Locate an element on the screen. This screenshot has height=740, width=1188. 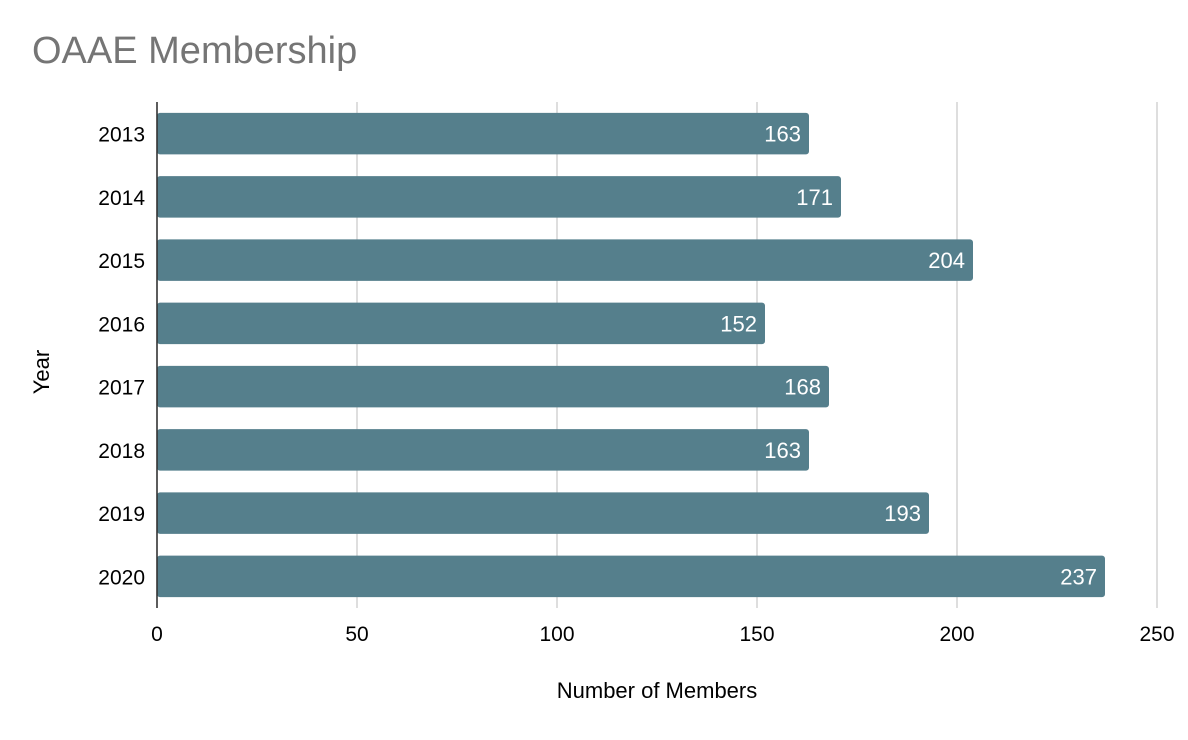
x-tick-label: 100 is located at coordinates (556, 634).